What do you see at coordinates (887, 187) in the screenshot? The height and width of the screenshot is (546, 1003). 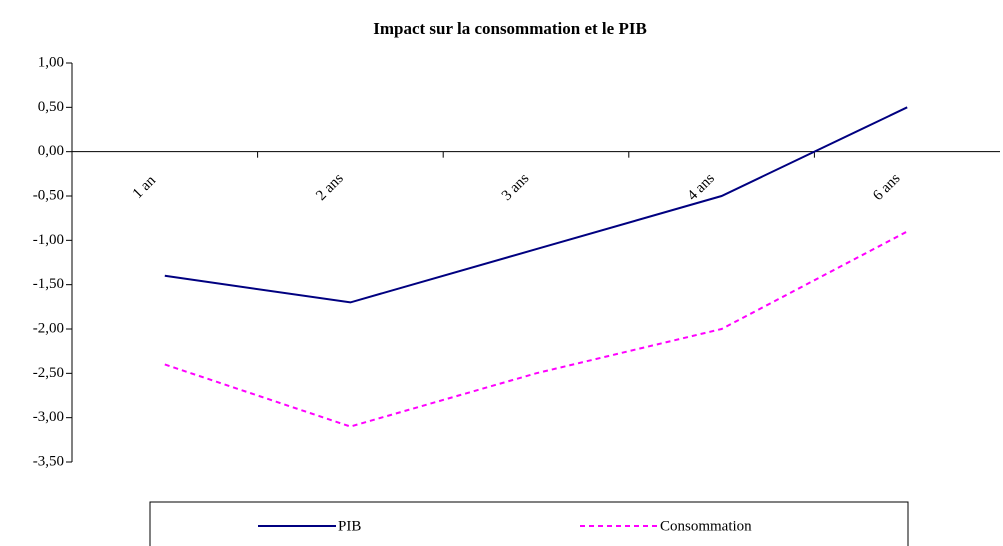 I see `x-tick-label: 6 ans` at bounding box center [887, 187].